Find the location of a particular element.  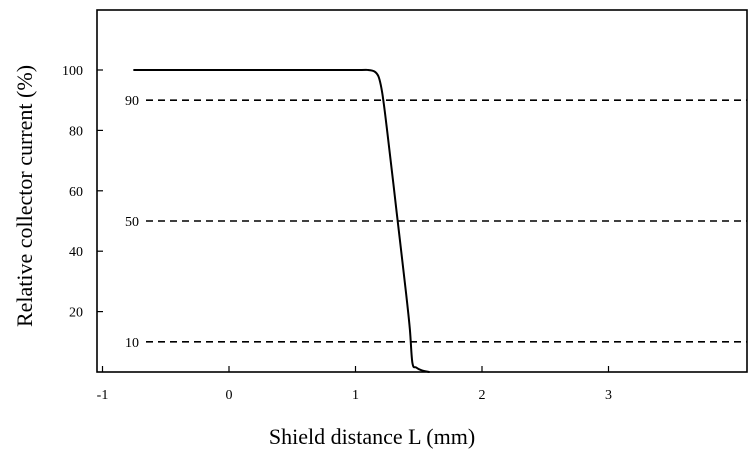

reference-label-90: 90 is located at coordinates (132, 101).